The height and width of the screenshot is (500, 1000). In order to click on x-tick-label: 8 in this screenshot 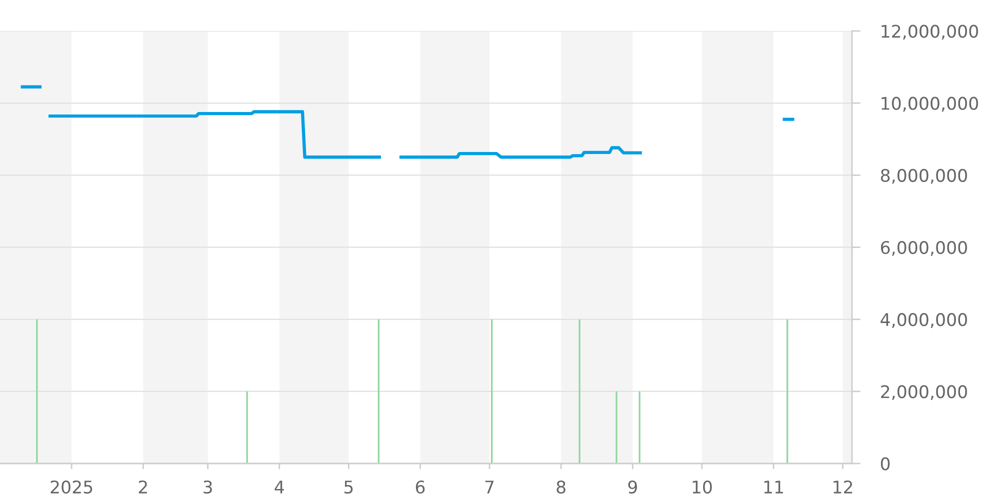, I will do `click(561, 487)`.